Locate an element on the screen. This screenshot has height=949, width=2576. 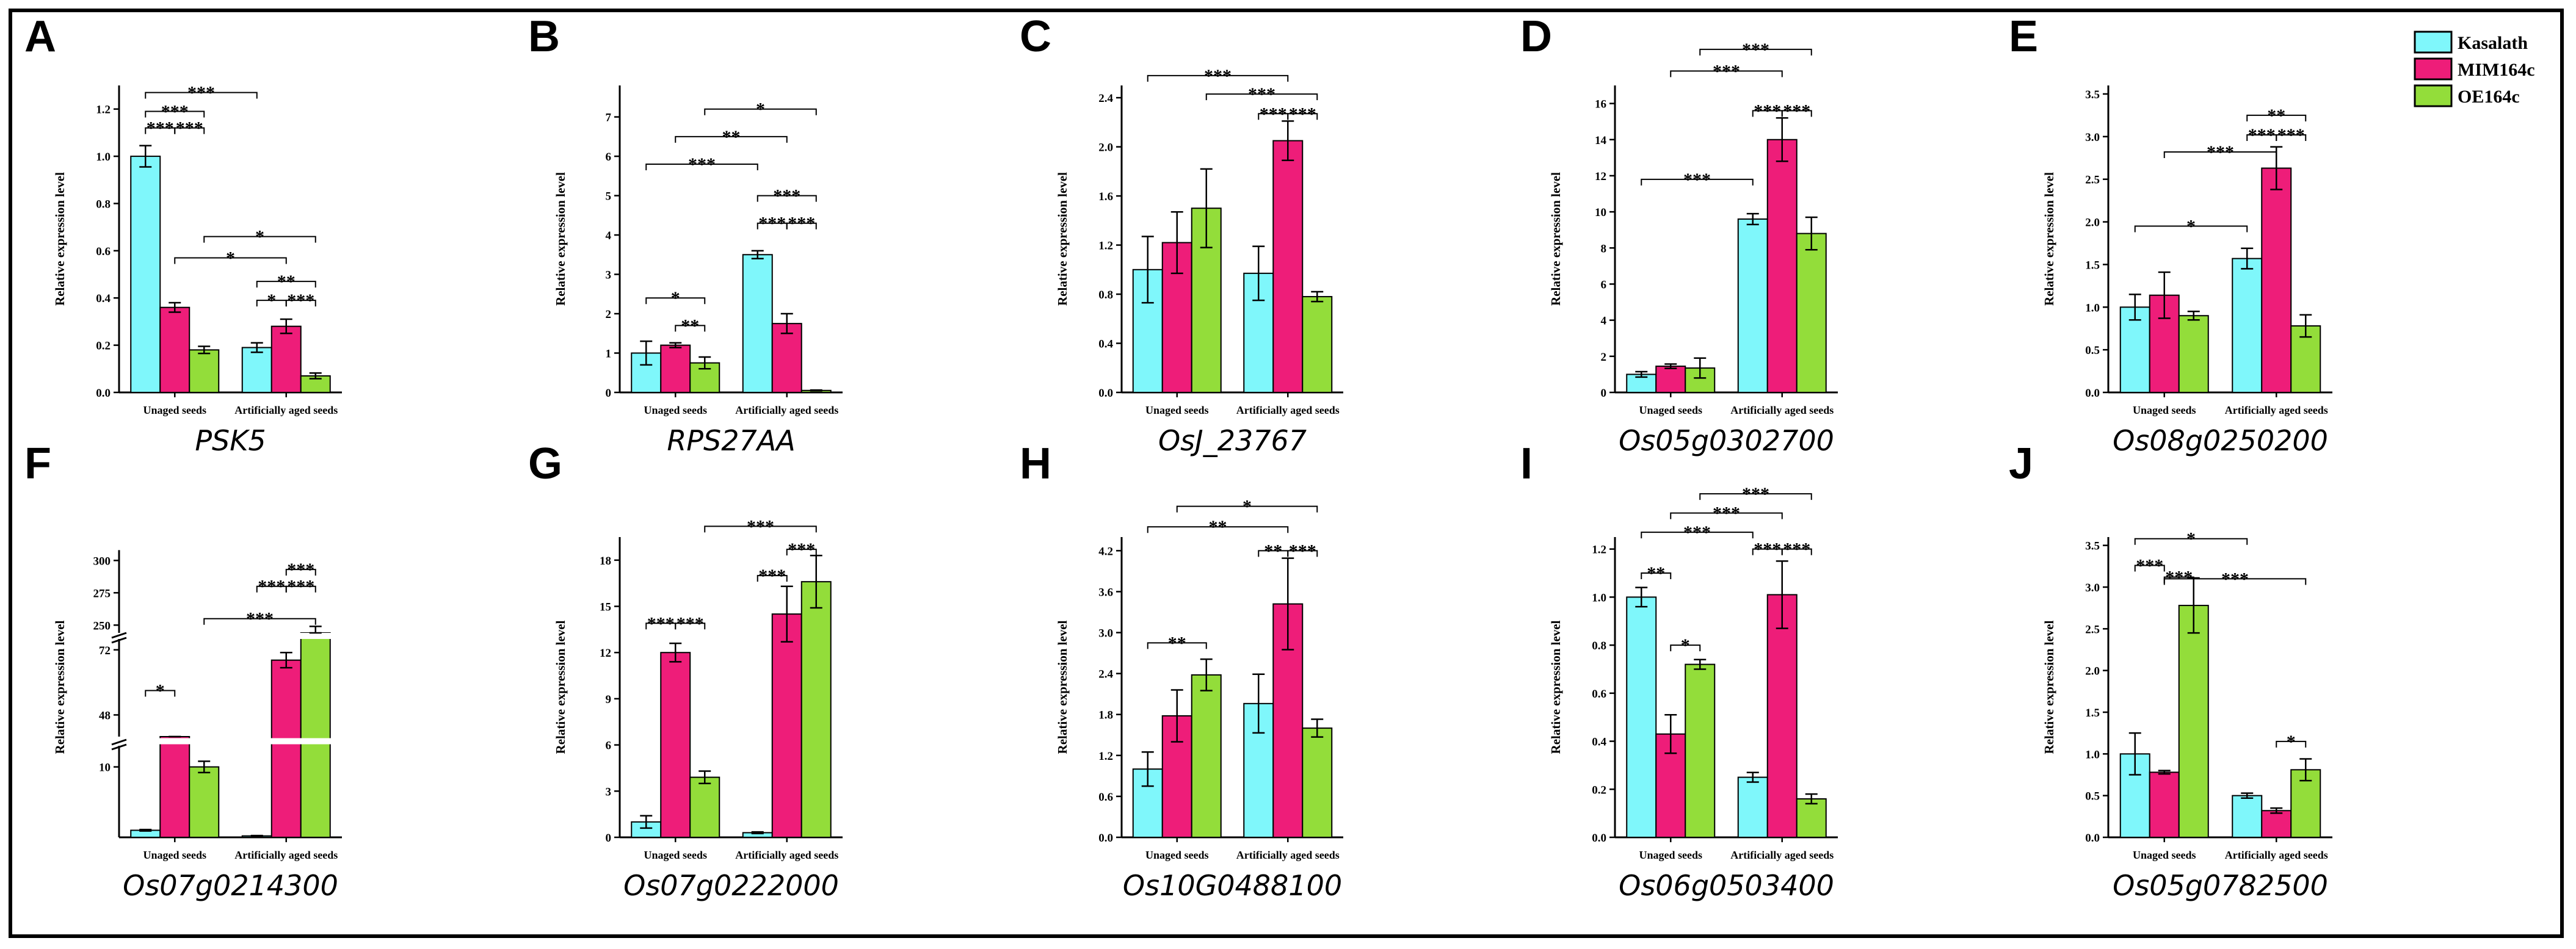
y-tick-label: 0.6 is located at coordinates (103, 251).